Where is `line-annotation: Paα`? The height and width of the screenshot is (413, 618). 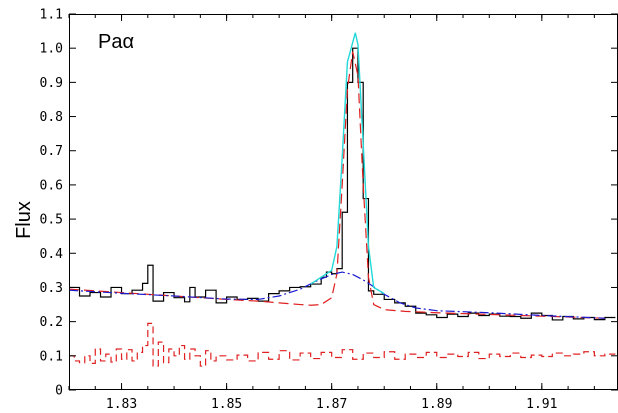
line-annotation: Paα is located at coordinates (116, 42).